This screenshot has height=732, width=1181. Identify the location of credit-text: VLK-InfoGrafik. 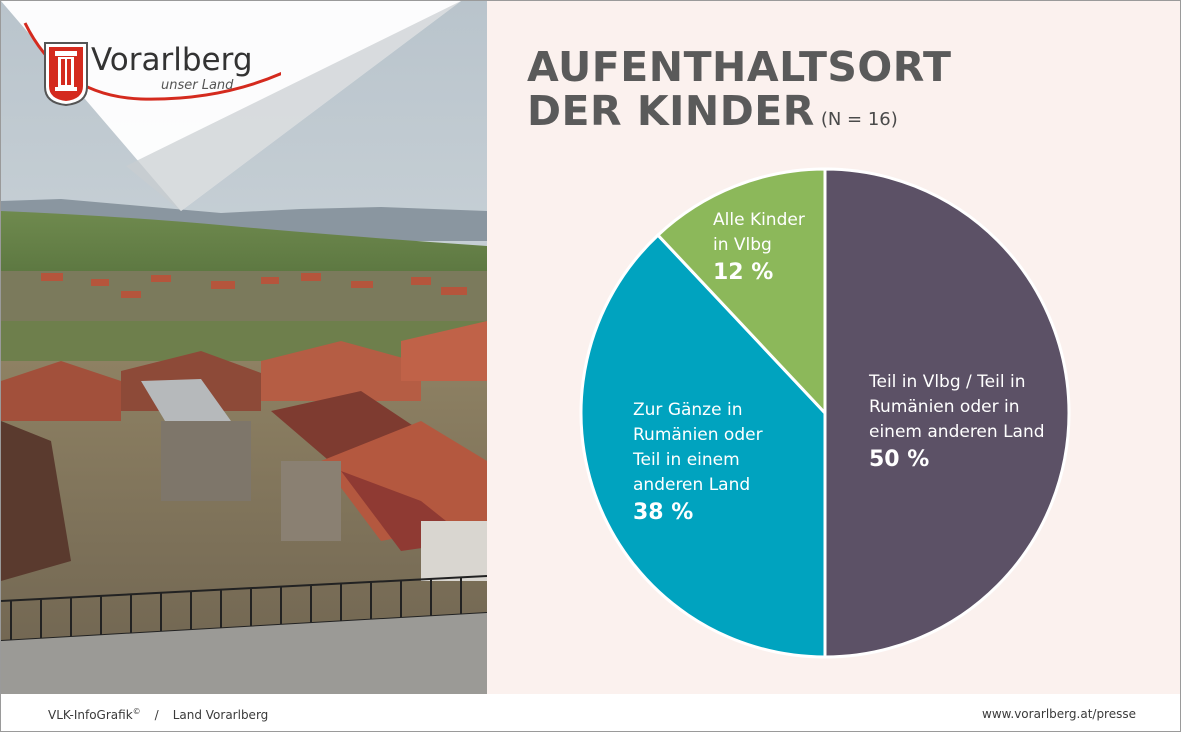
(90, 715).